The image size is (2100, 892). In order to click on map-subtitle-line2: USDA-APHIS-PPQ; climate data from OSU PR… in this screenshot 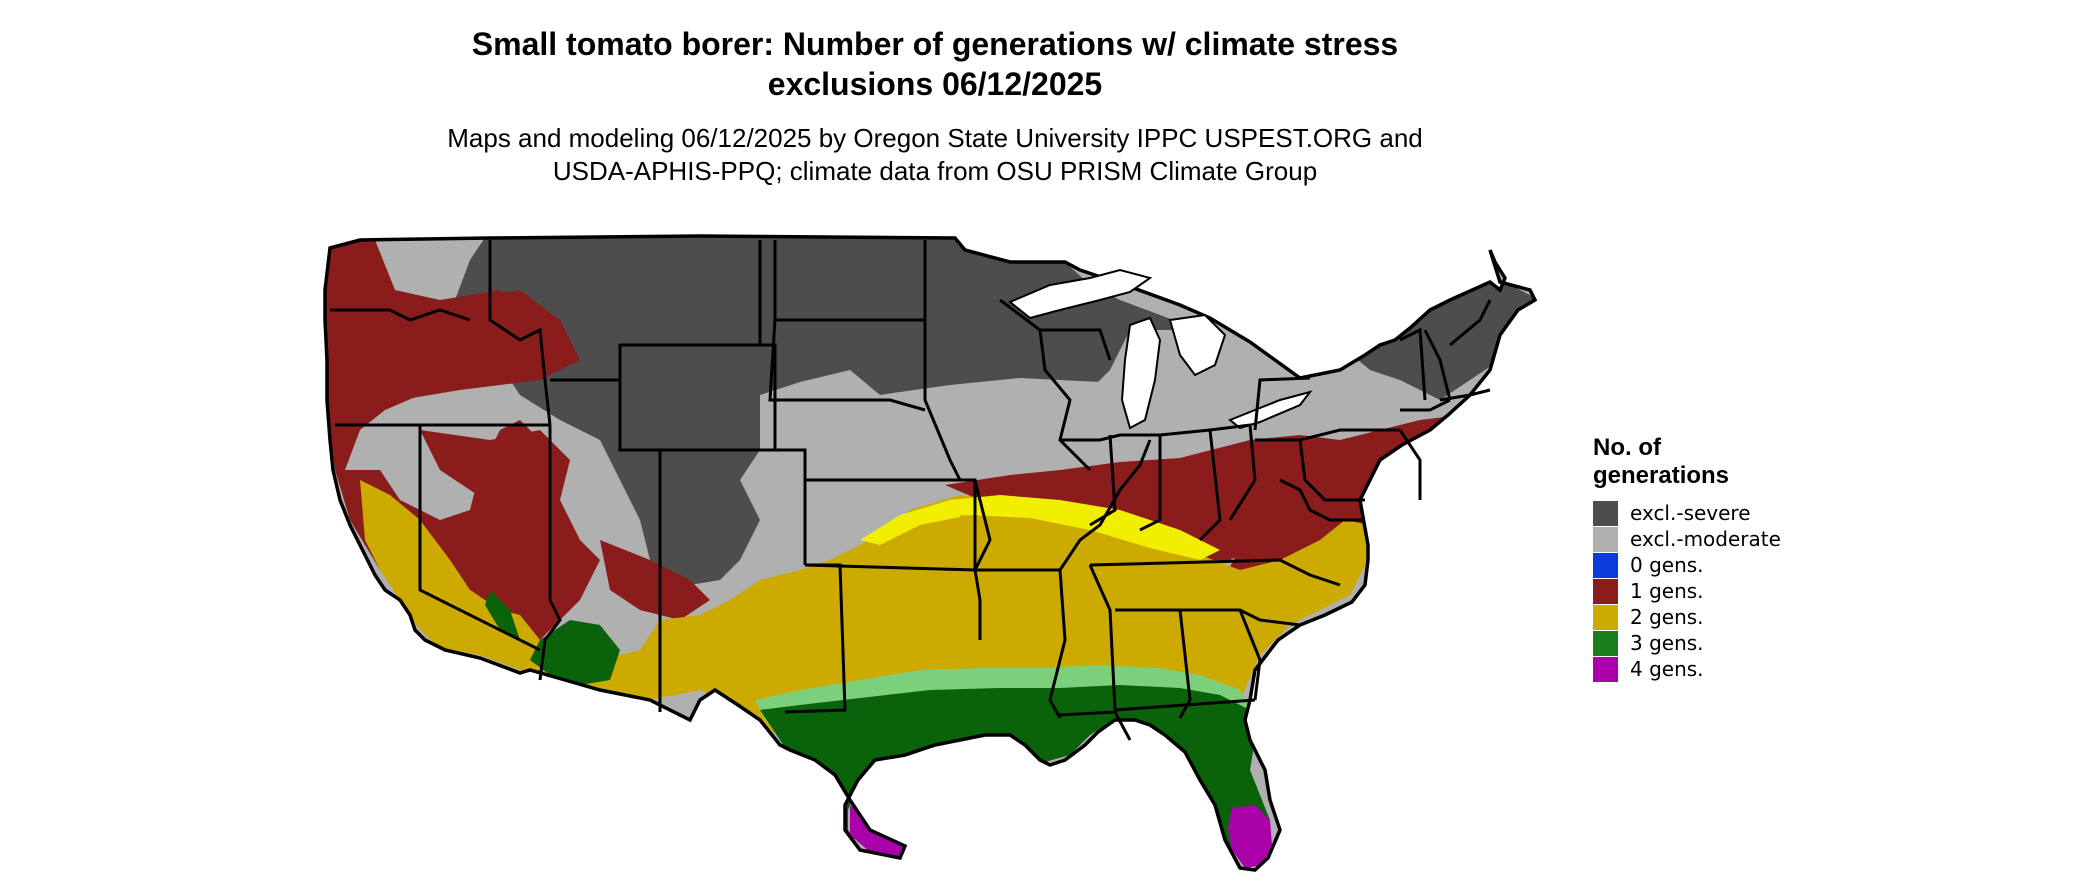, I will do `click(935, 171)`.